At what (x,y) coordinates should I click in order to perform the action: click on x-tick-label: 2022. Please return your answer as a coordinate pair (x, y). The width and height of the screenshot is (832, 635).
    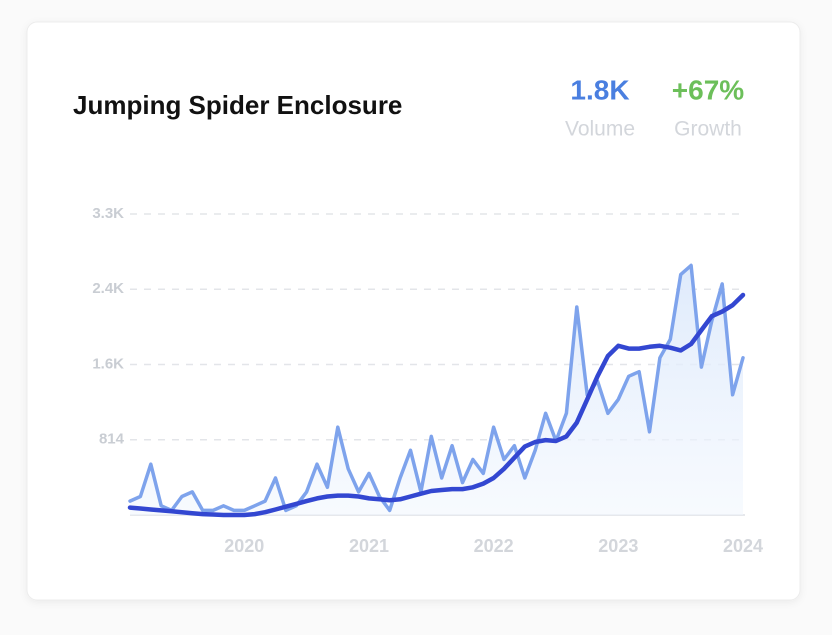
    Looking at the image, I should click on (494, 546).